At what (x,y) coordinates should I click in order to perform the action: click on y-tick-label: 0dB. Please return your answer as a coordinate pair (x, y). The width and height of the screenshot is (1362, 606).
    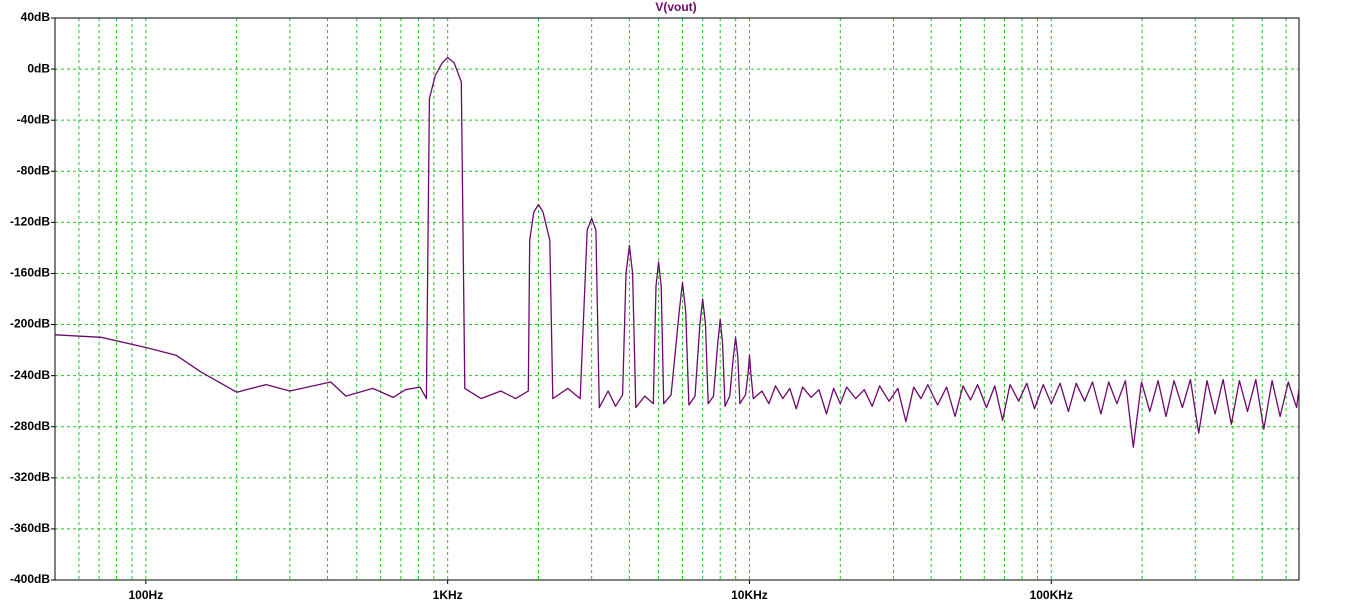
    Looking at the image, I should click on (38, 68).